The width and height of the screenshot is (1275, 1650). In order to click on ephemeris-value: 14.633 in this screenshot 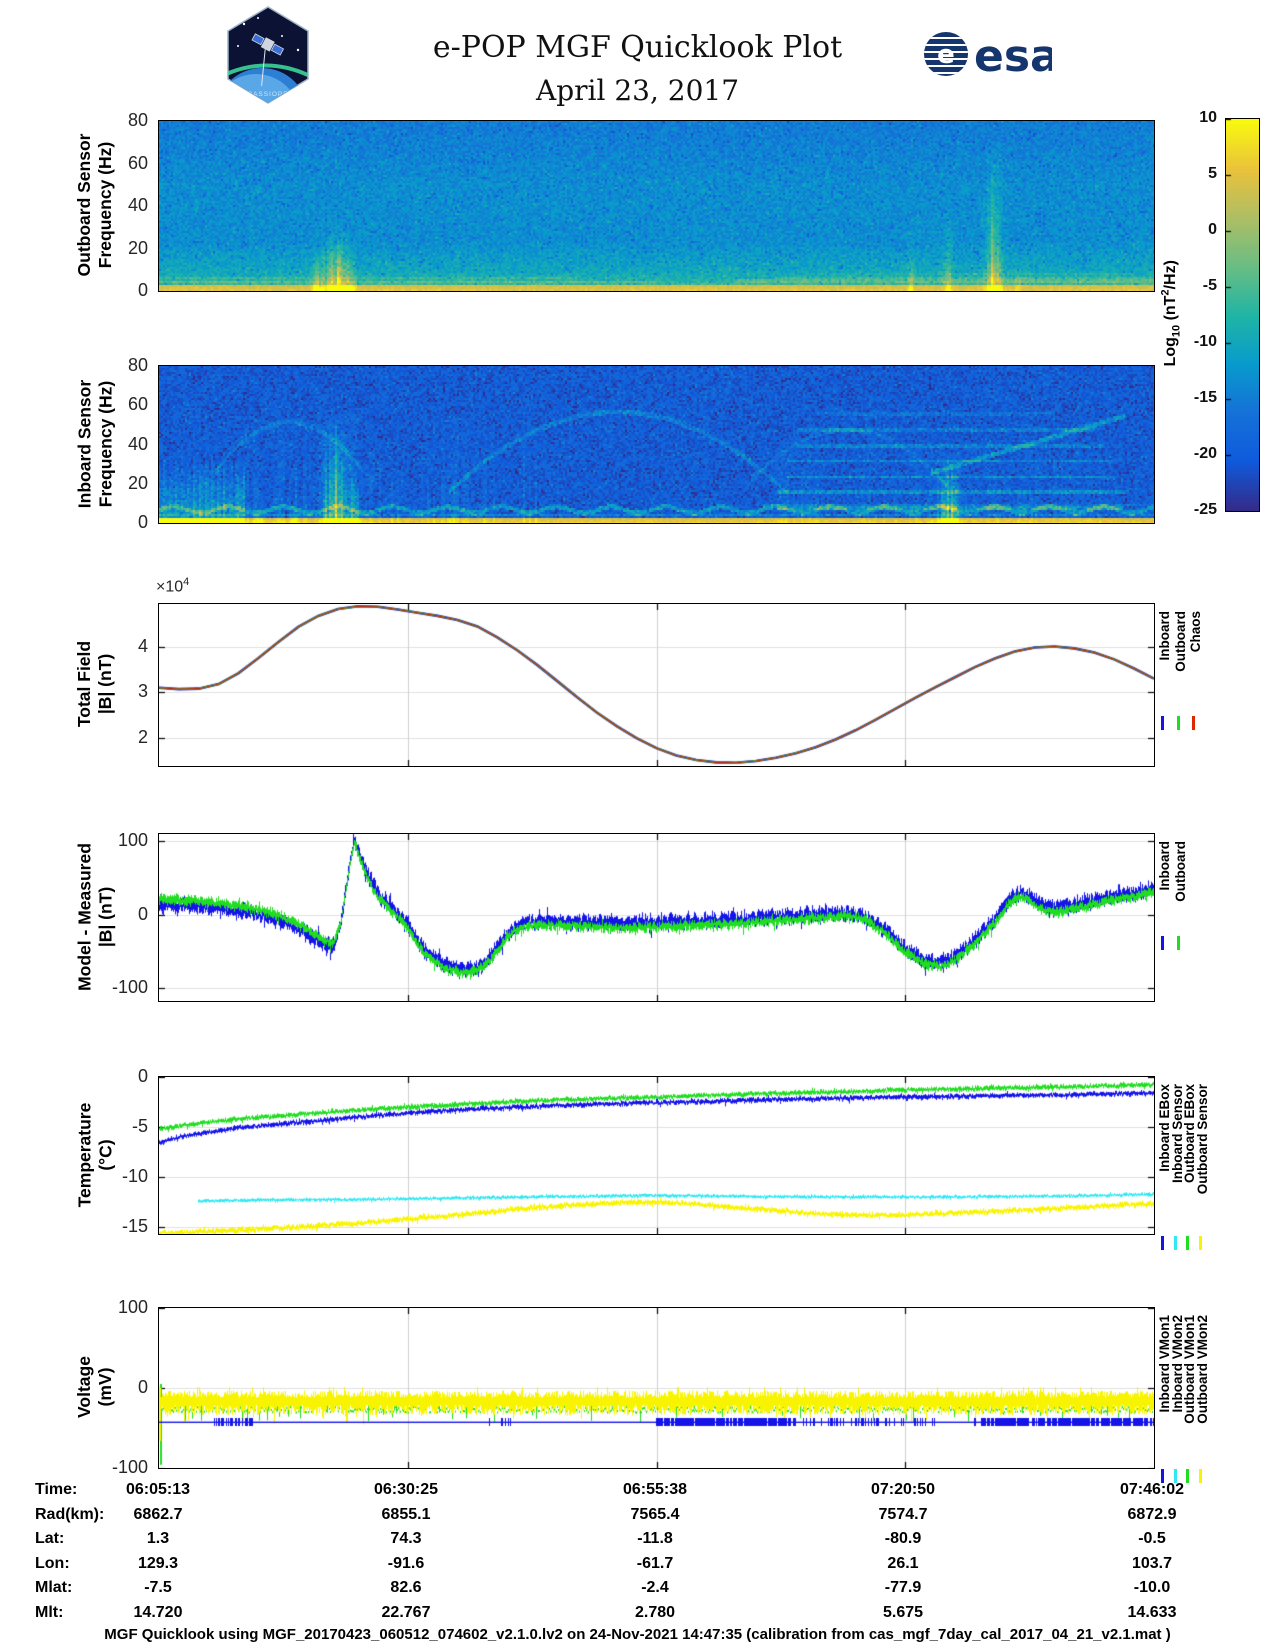, I will do `click(1152, 1612)`.